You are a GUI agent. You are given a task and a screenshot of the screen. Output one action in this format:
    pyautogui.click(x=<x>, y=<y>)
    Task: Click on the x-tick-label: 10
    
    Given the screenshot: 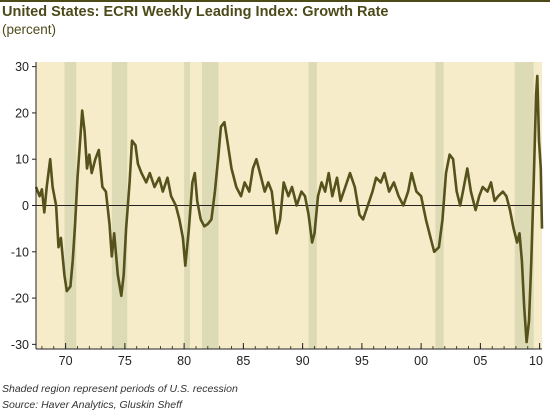 What is the action you would take?
    pyautogui.click(x=536, y=361)
    